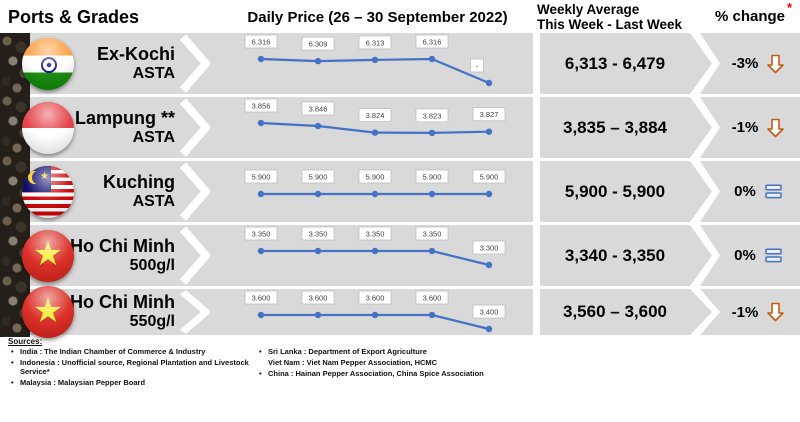  I want to click on pct-change-cell: -3%, so click(750, 63).